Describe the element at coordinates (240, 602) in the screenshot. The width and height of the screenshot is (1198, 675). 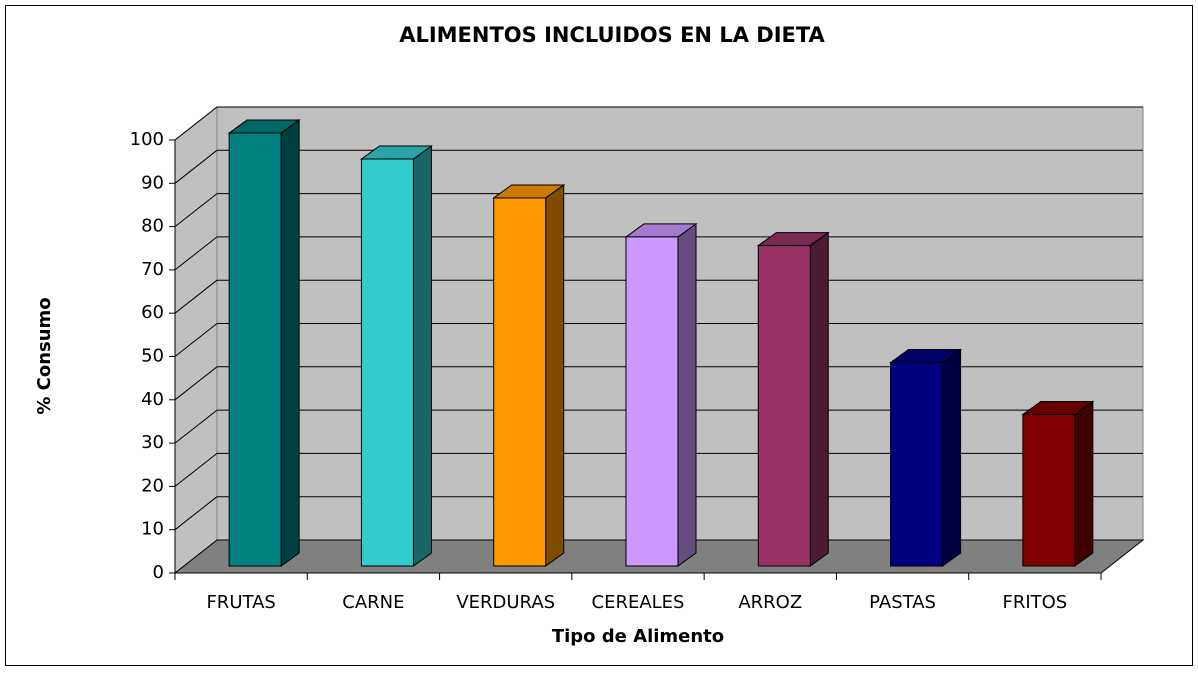
I see `x-tick-label: FRUTAS` at that location.